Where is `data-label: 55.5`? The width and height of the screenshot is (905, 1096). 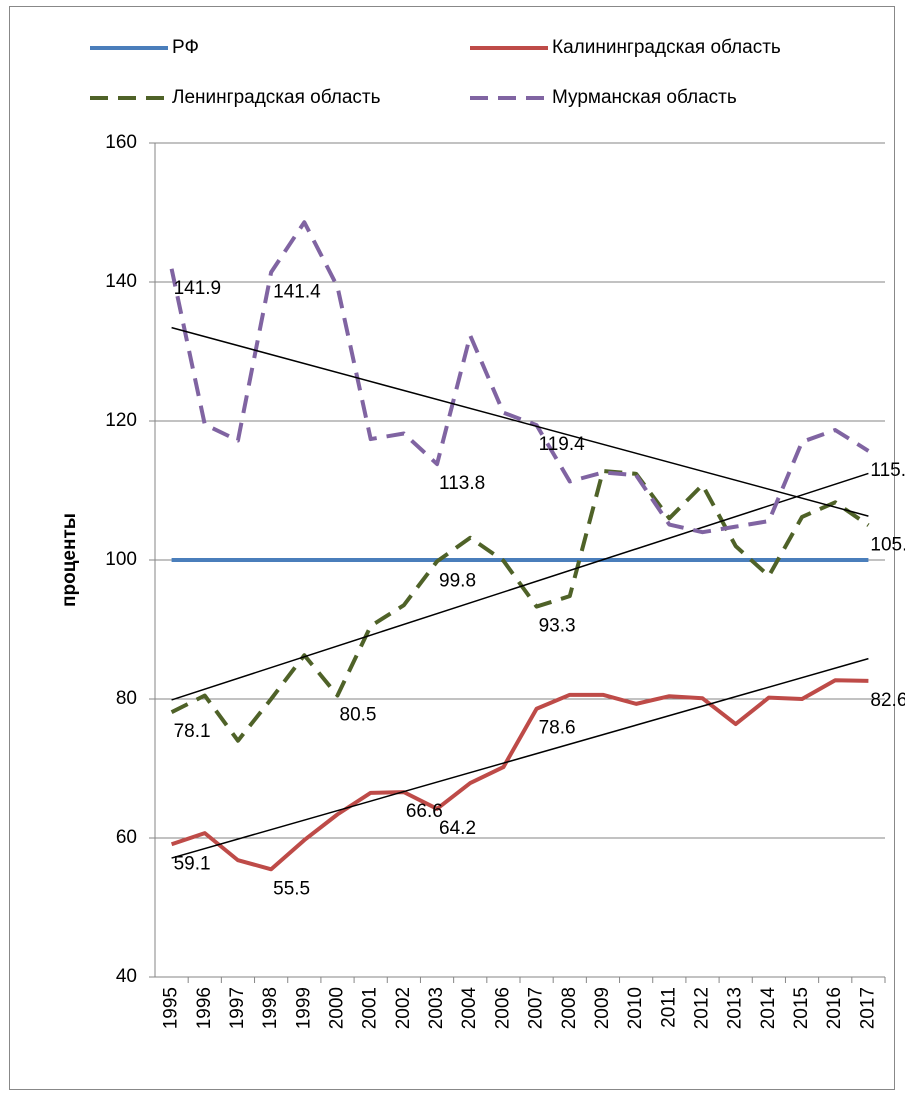
data-label: 55.5 is located at coordinates (291, 888).